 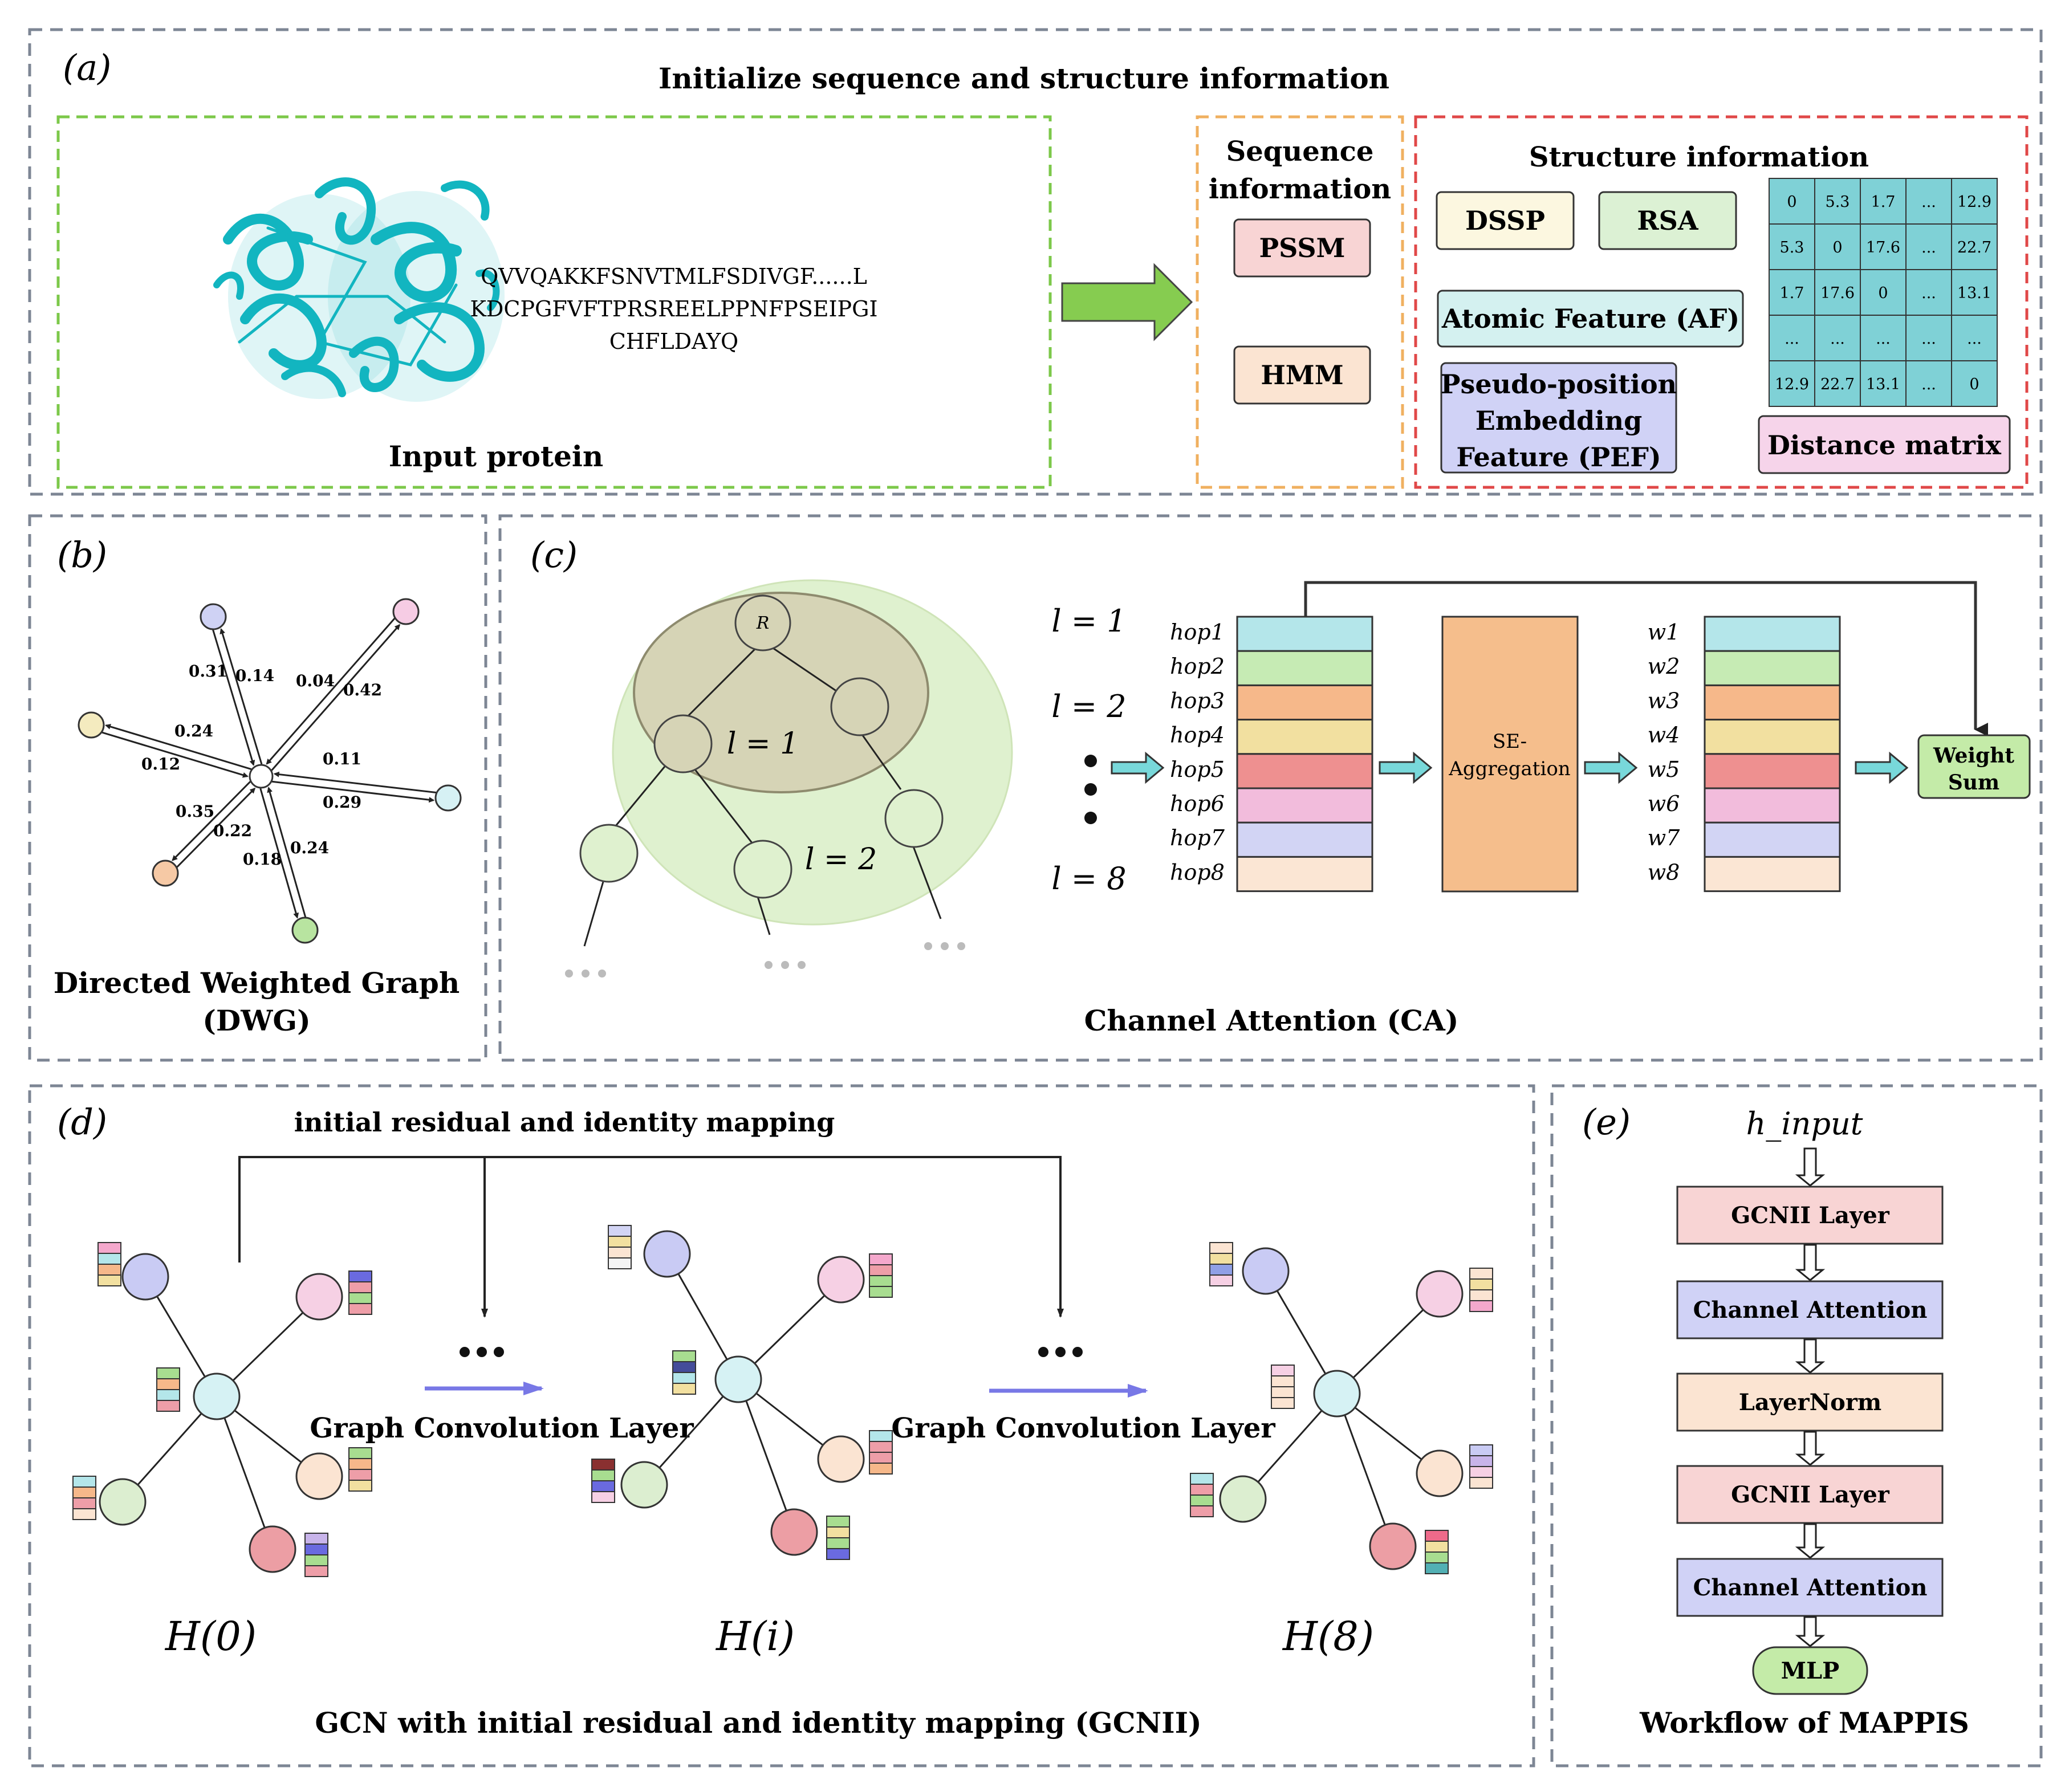 What do you see at coordinates (1664, 735) in the screenshot?
I see `weight-label: w4` at bounding box center [1664, 735].